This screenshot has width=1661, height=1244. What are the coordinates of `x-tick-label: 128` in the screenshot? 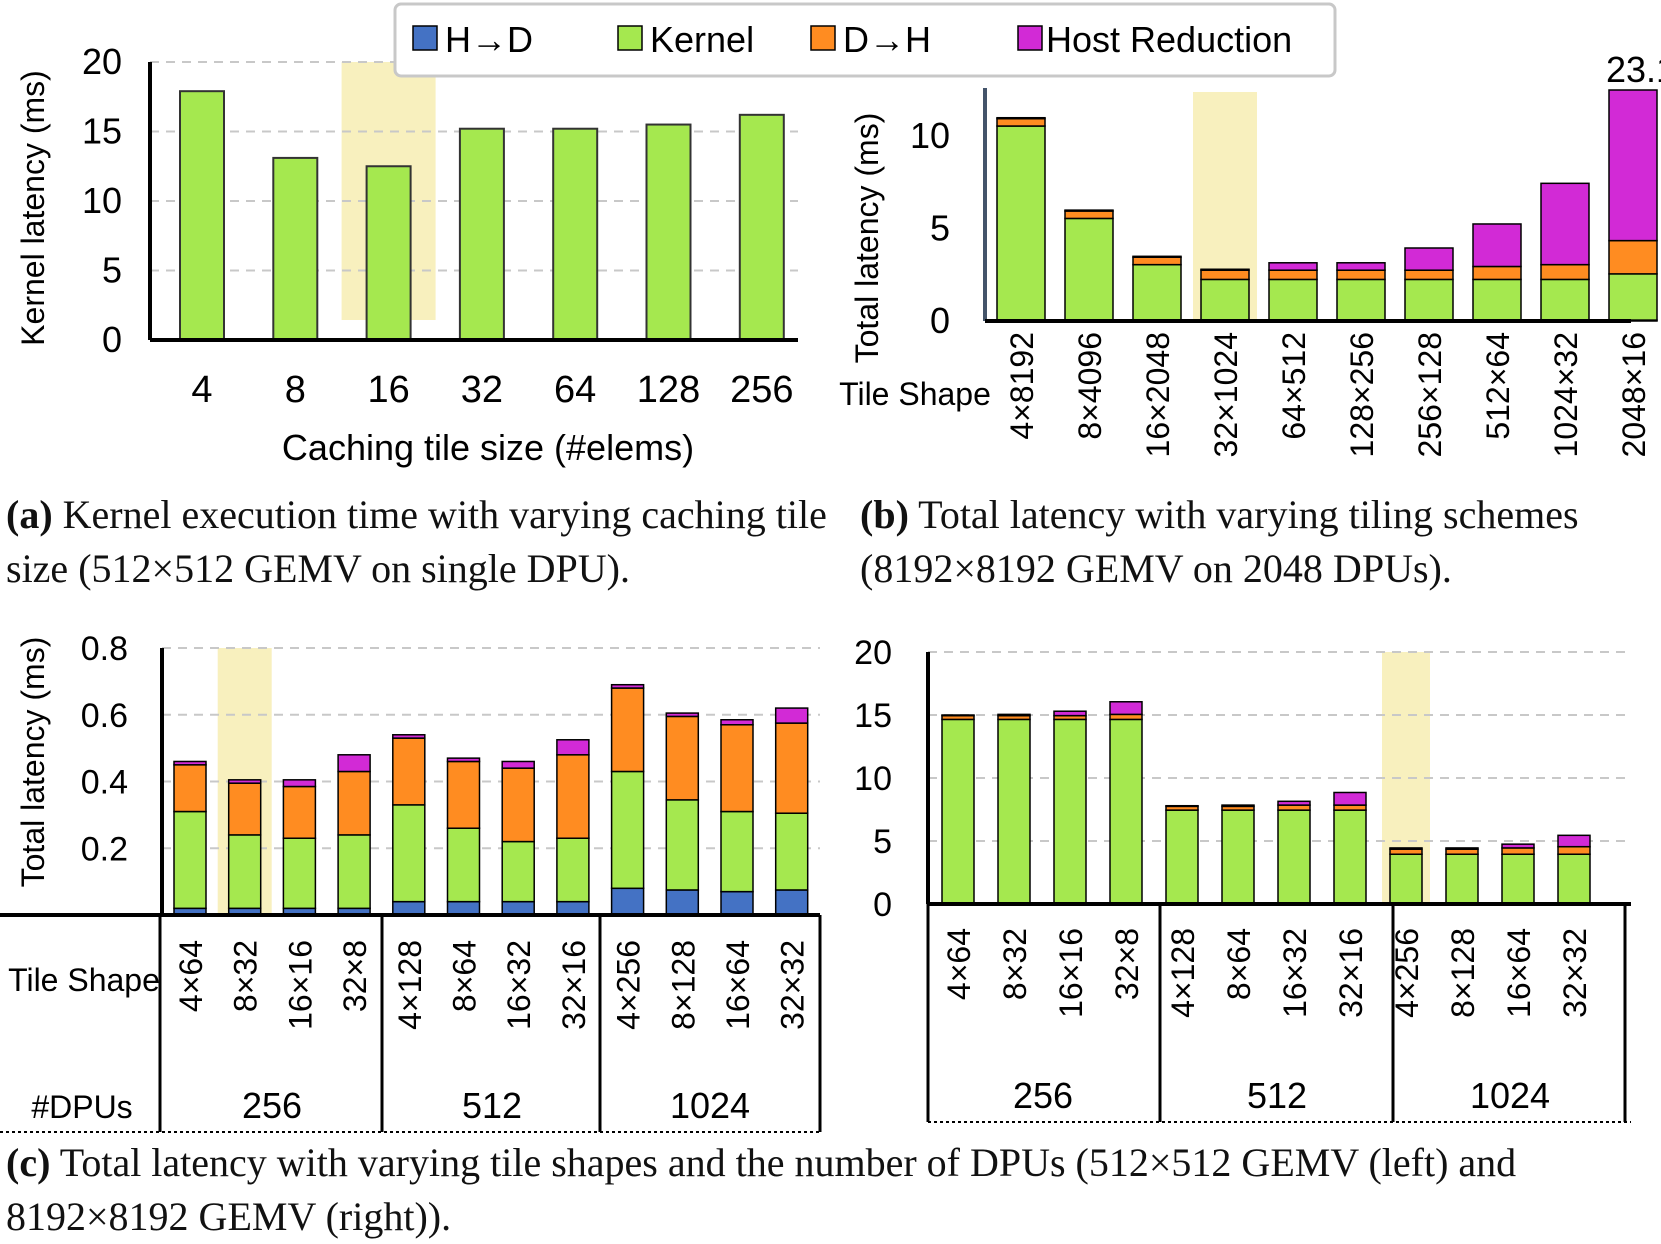 It's located at (668, 390).